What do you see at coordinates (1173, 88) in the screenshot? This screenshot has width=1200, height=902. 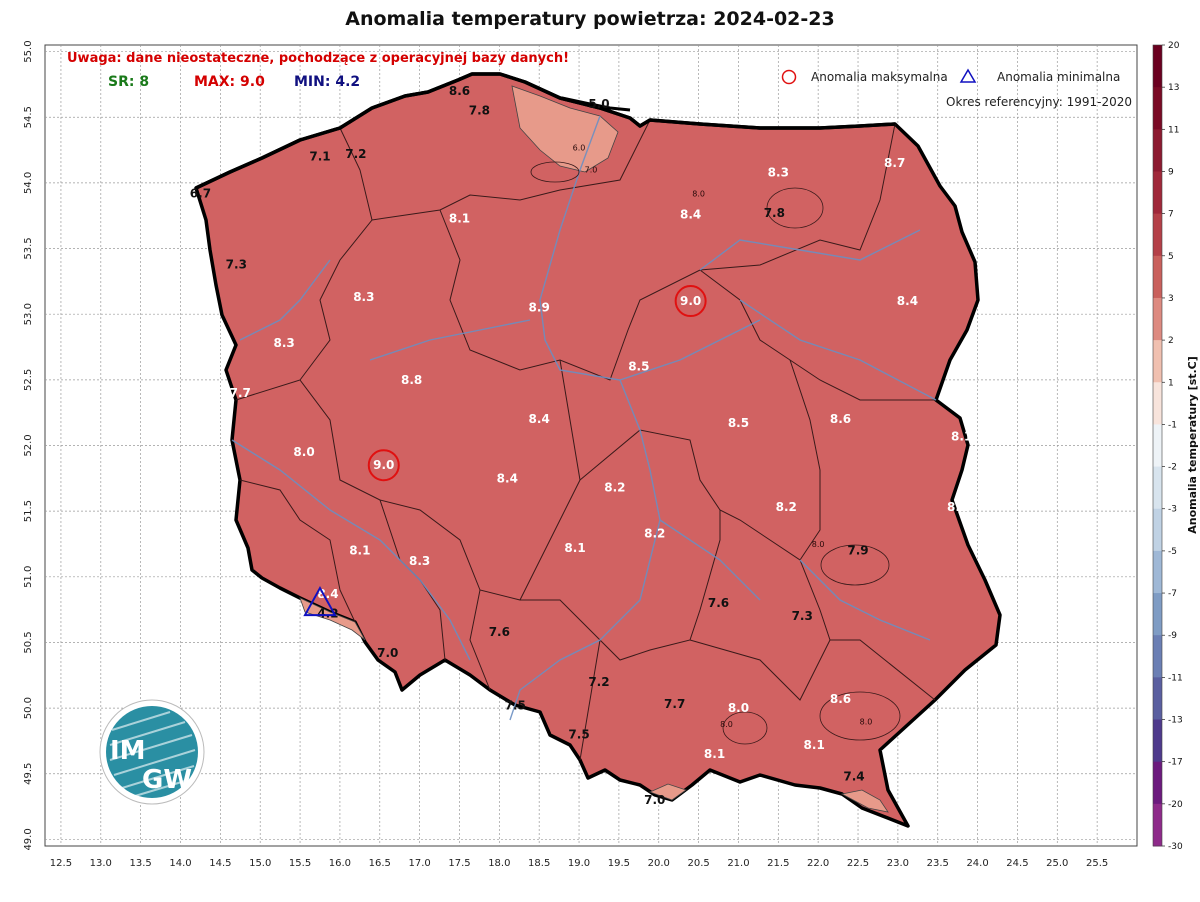 I see `colorbar-tick-label: 13` at bounding box center [1173, 88].